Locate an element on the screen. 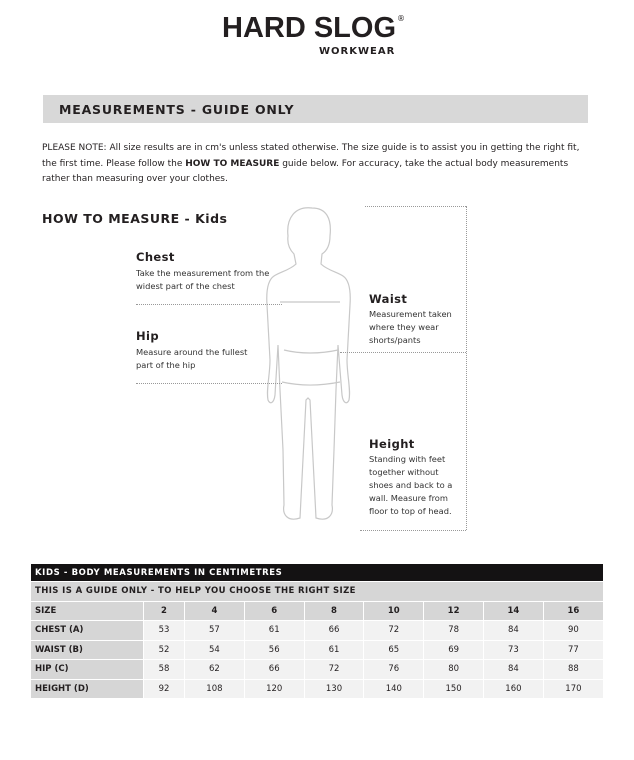  height-label: Height is located at coordinates (392, 444).